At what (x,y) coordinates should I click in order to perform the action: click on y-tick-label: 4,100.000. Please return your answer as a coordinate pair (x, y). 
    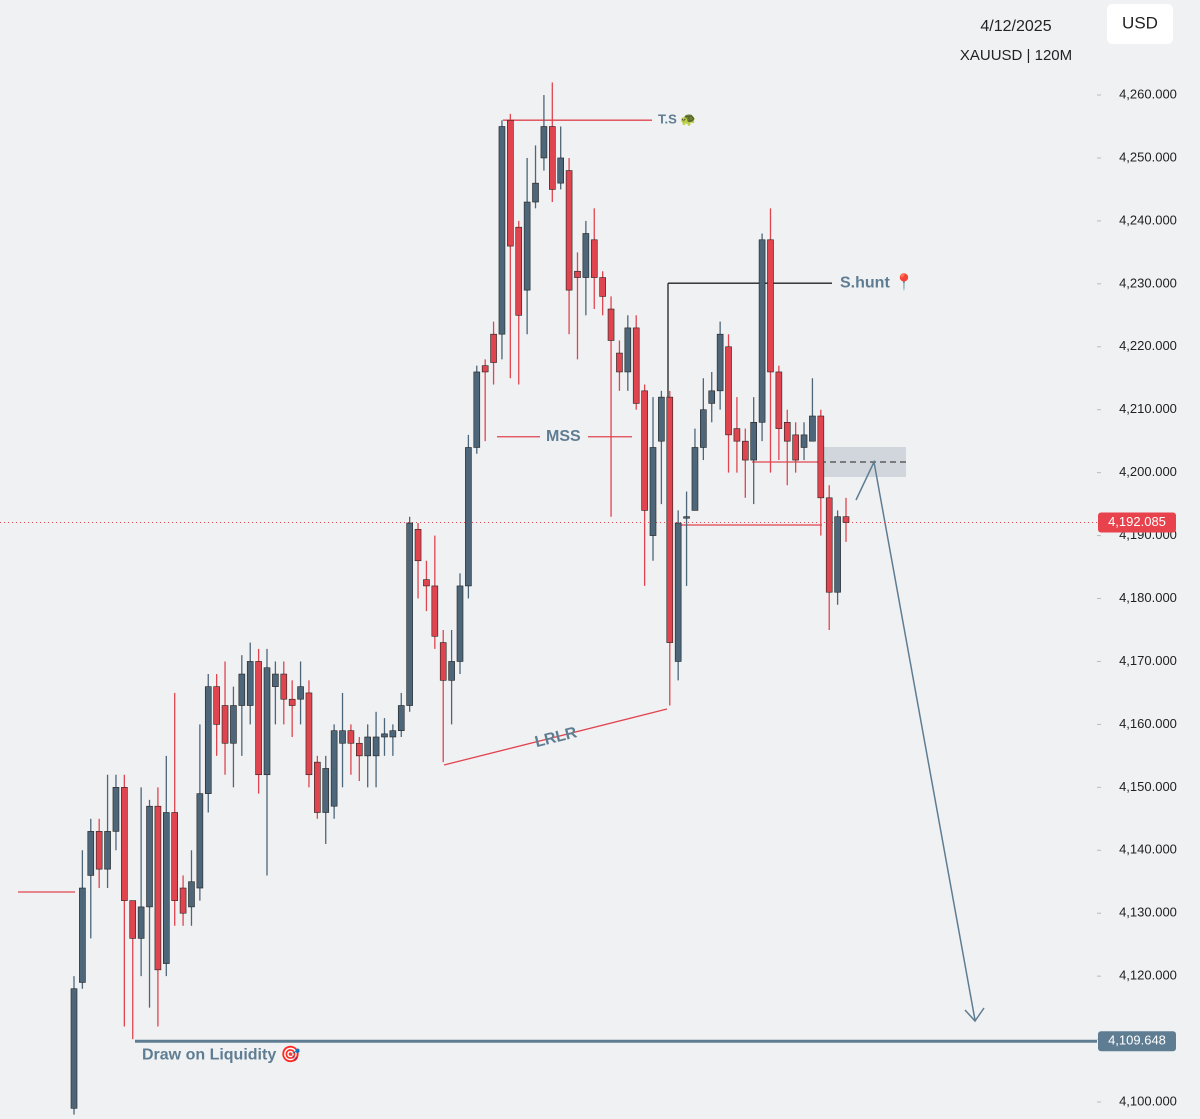
    Looking at the image, I should click on (1148, 1100).